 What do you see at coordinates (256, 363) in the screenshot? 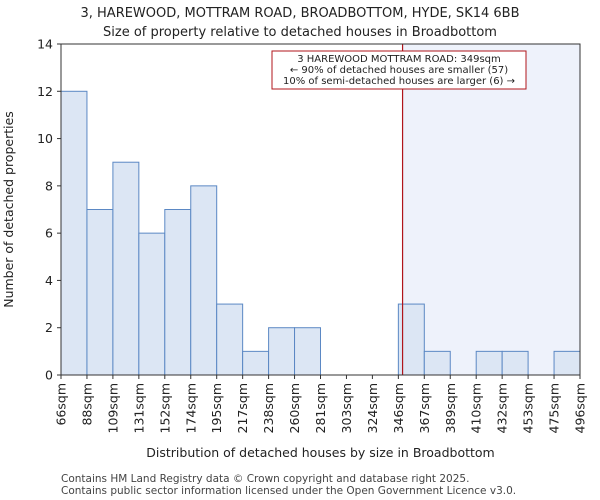
I see `bar-217sqm` at bounding box center [256, 363].